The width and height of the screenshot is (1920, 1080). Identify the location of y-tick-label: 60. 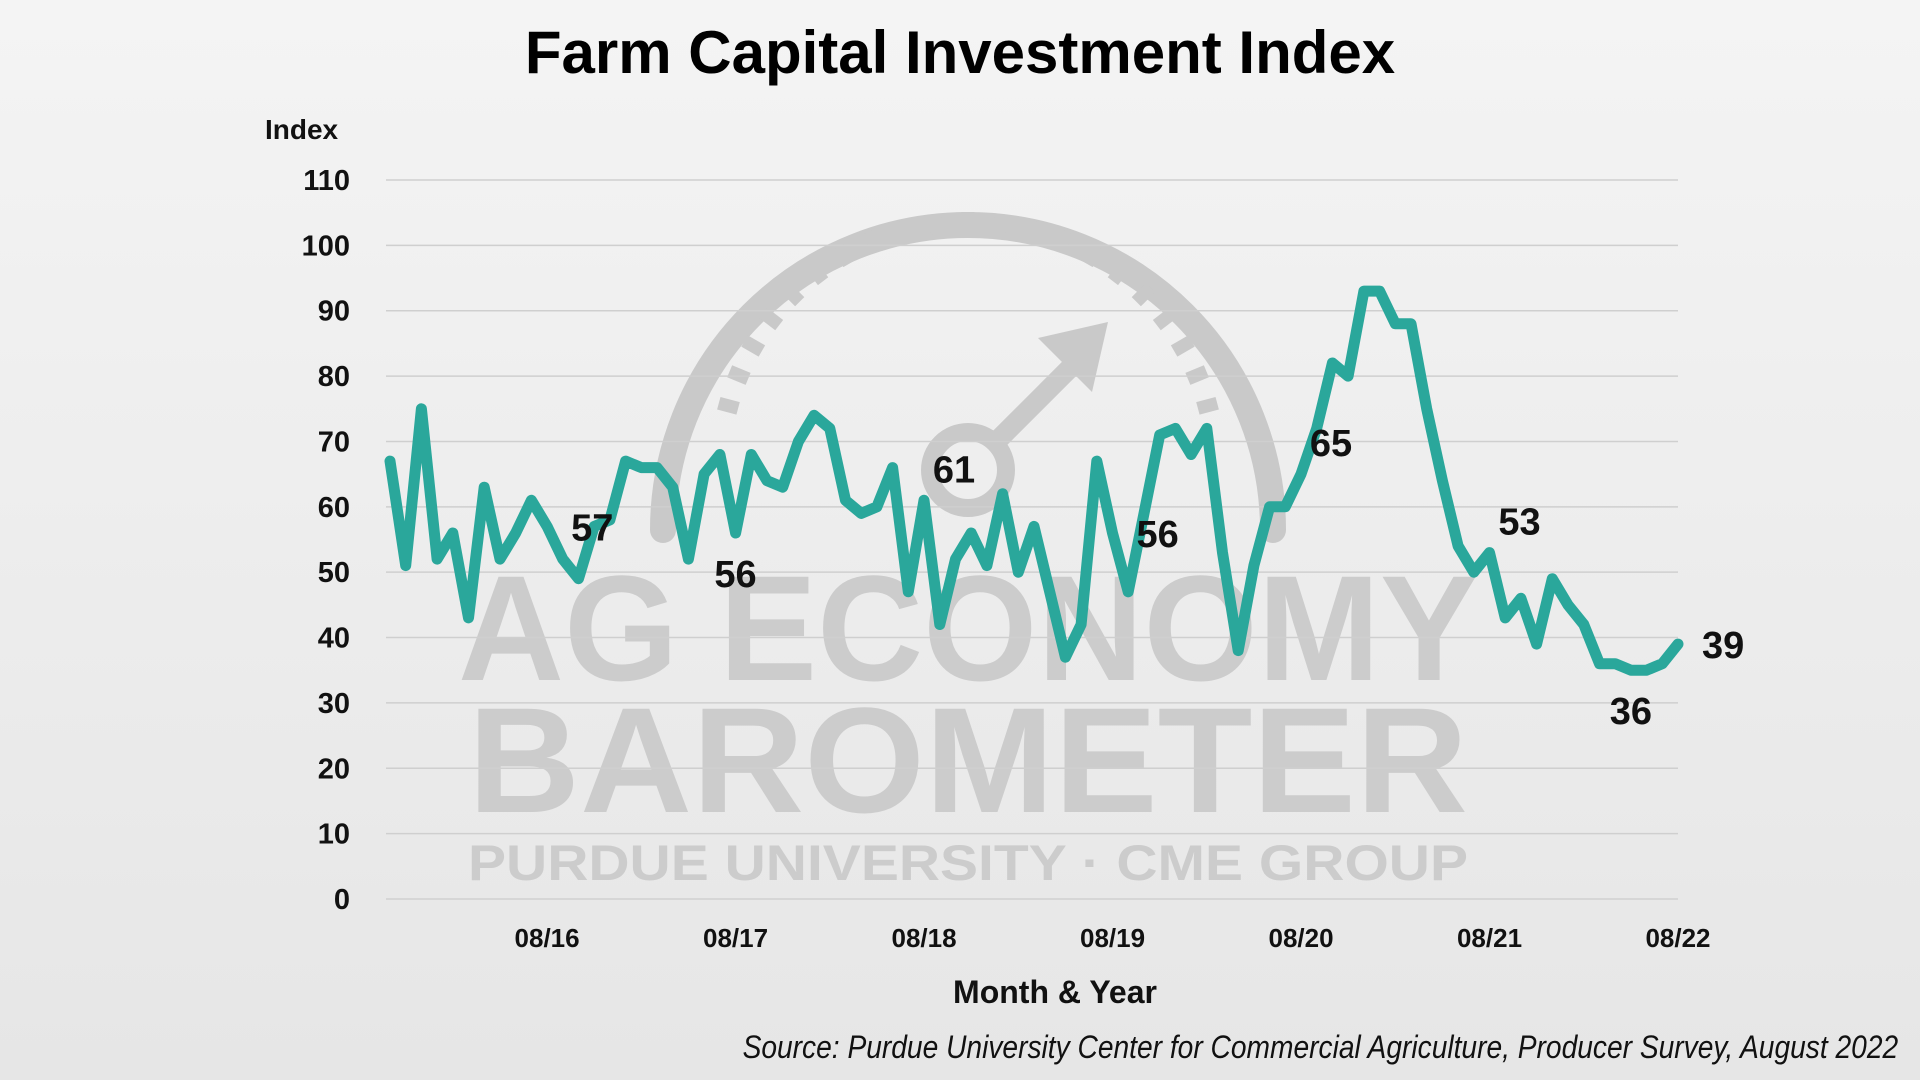
(334, 508).